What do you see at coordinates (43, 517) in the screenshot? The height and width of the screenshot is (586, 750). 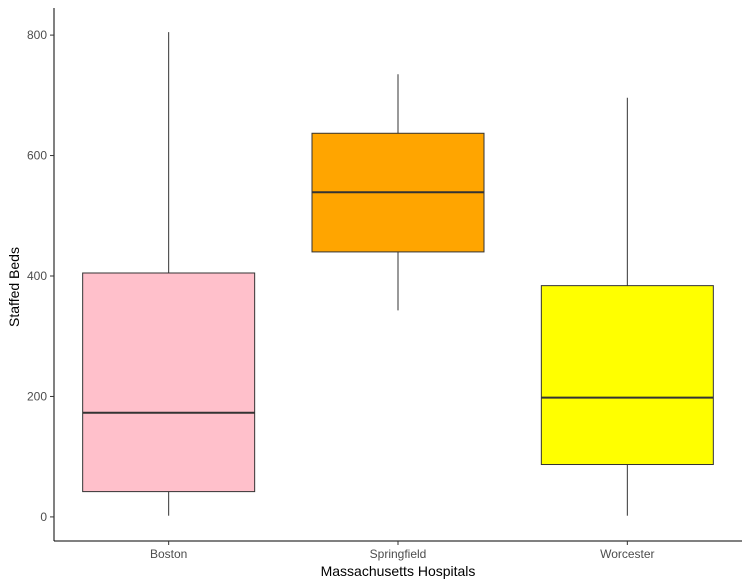 I see `y-tick-label: 0` at bounding box center [43, 517].